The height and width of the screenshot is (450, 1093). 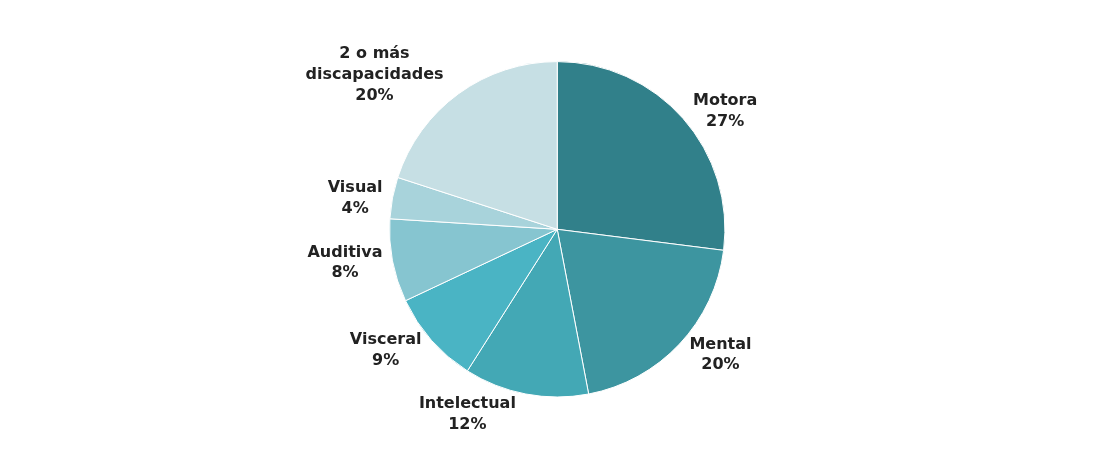 I want to click on slice-label: Auditiva, so click(x=345, y=251).